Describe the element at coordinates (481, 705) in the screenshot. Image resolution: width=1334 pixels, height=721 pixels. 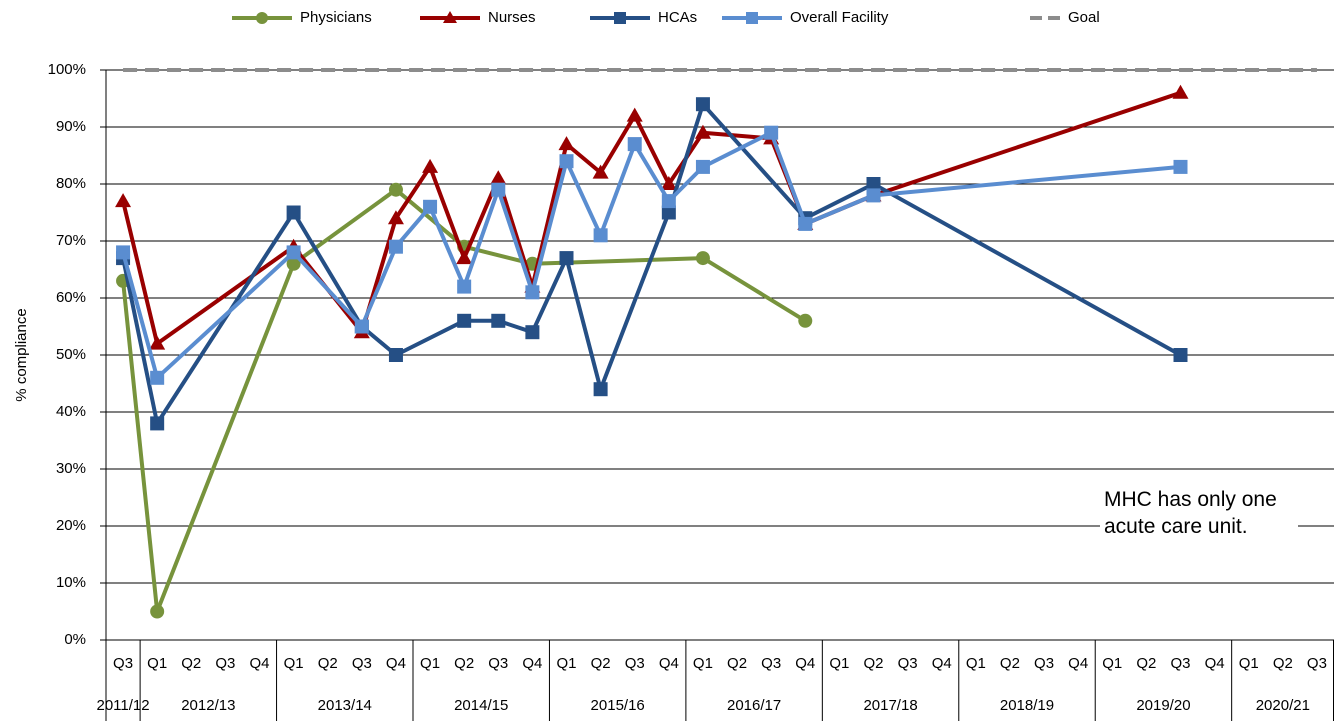
I see `x-group-label: 2014/15` at that location.